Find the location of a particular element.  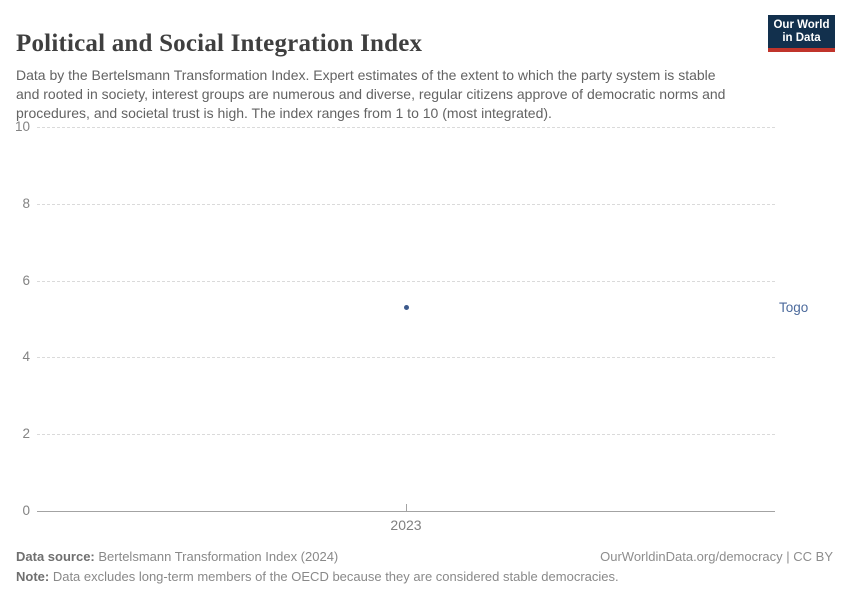

y-tick-label-2: 2 is located at coordinates (26, 434).